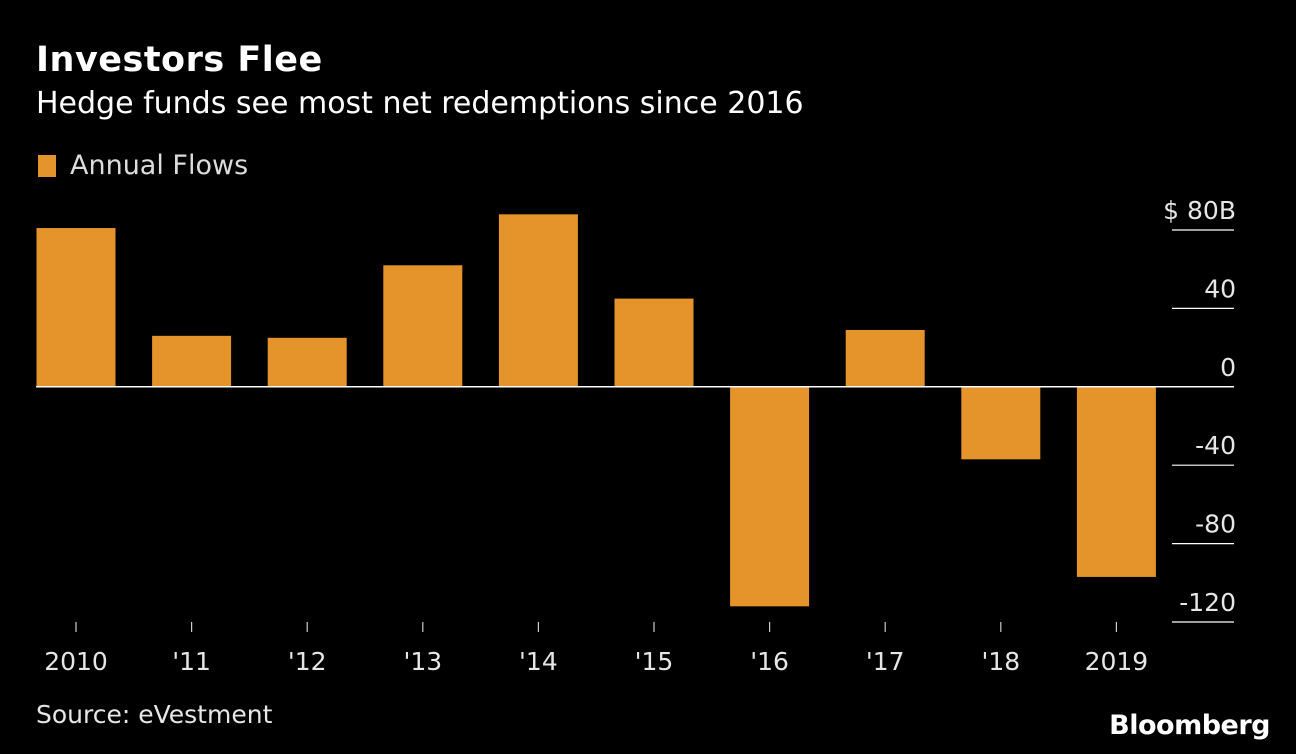 The width and height of the screenshot is (1296, 754). What do you see at coordinates (191, 661) in the screenshot?
I see `x-tick-label: '11` at bounding box center [191, 661].